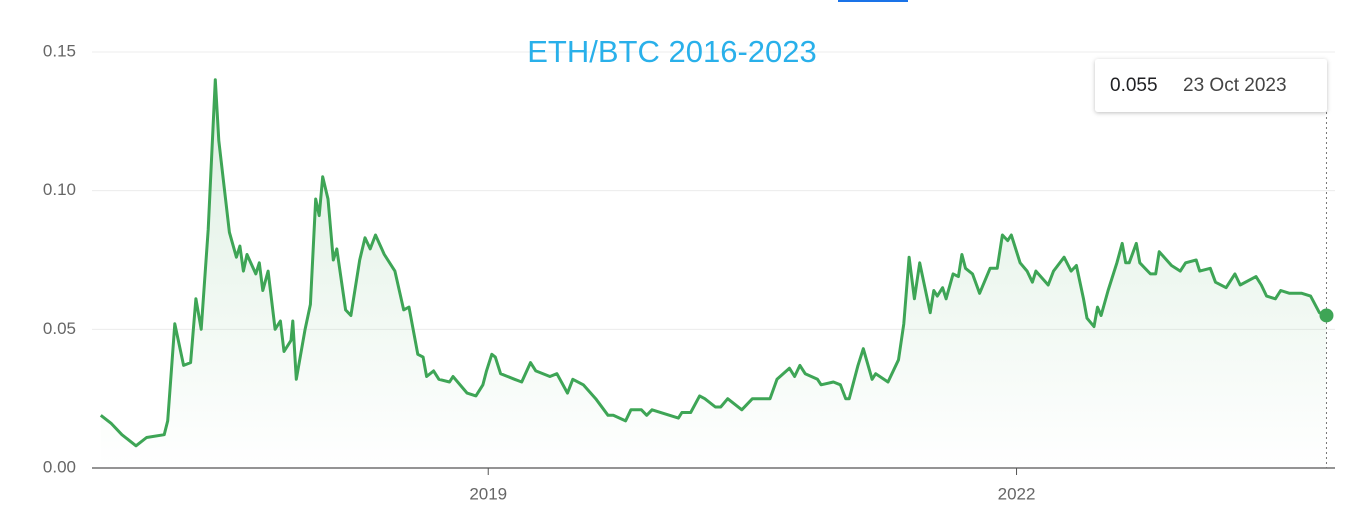 This screenshot has width=1346, height=518. Describe the element at coordinates (59, 50) in the screenshot. I see `y-tick-label: 0.15` at that location.